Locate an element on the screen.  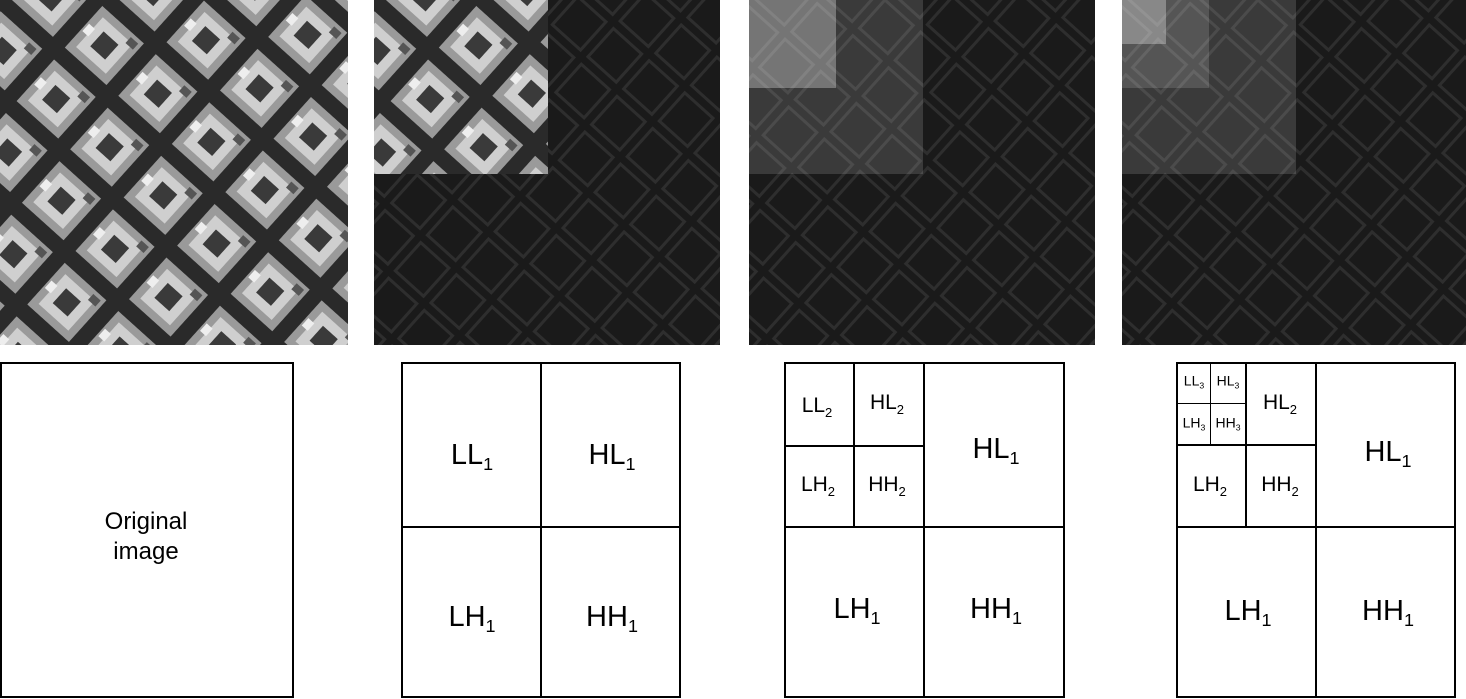
caption-line-2: image is located at coordinates (146, 551).